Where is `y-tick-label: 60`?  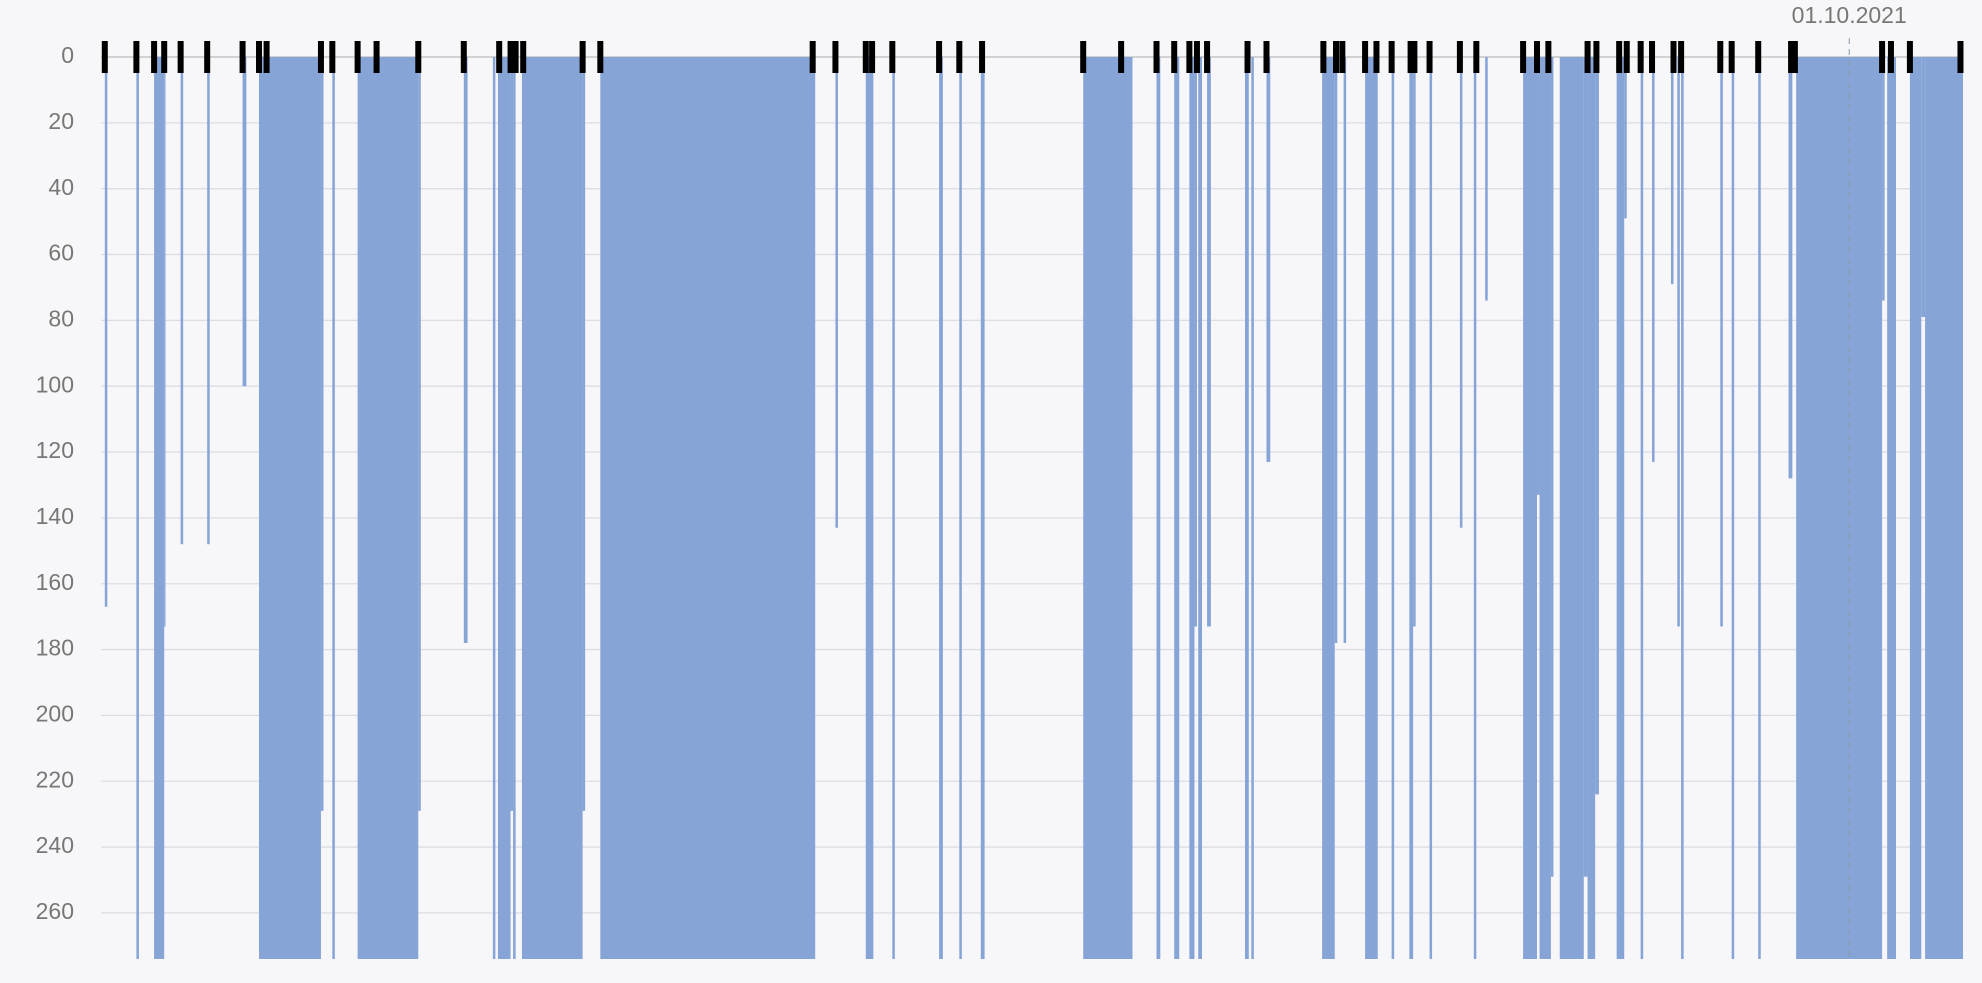 y-tick-label: 60 is located at coordinates (61, 253).